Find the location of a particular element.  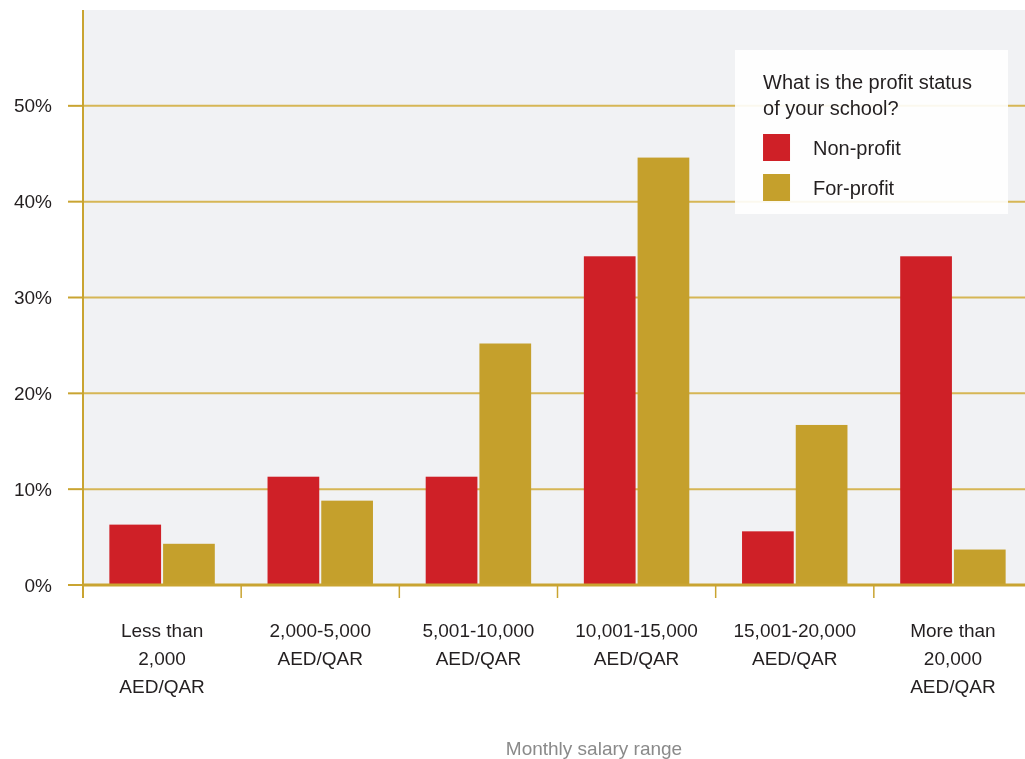

y-tick-label: 30% is located at coordinates (33, 298).